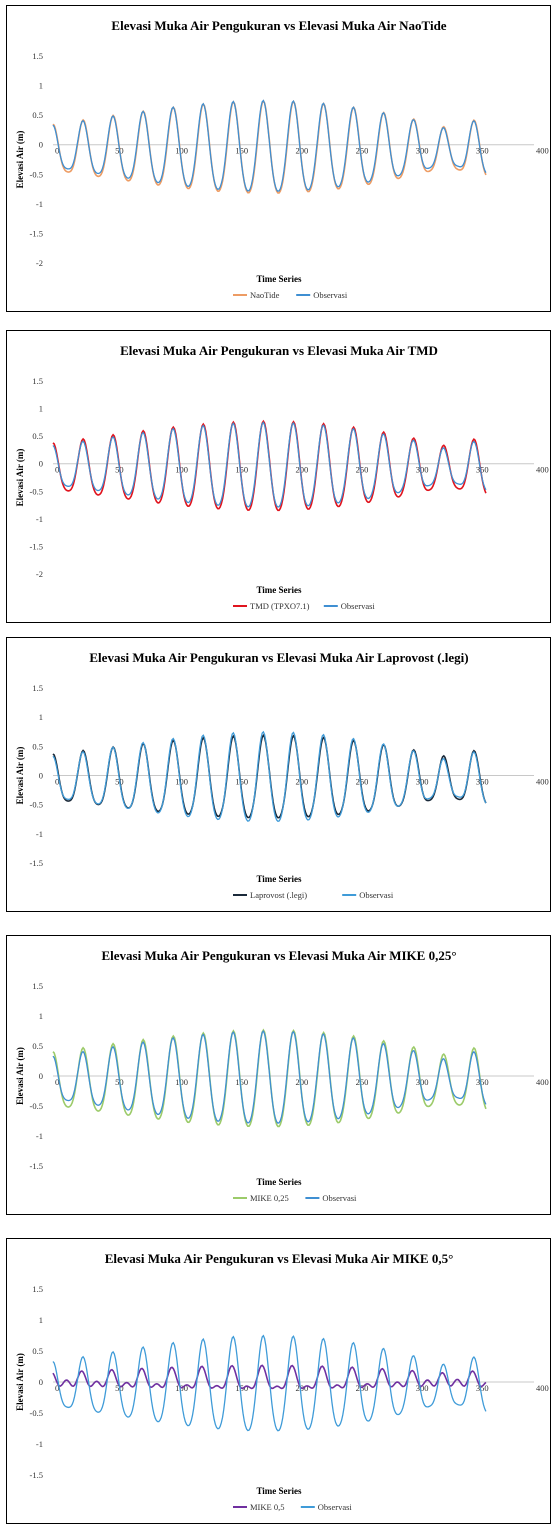  Describe the element at coordinates (36, 1106) in the screenshot. I see `y-tick-label: -0.5` at that location.